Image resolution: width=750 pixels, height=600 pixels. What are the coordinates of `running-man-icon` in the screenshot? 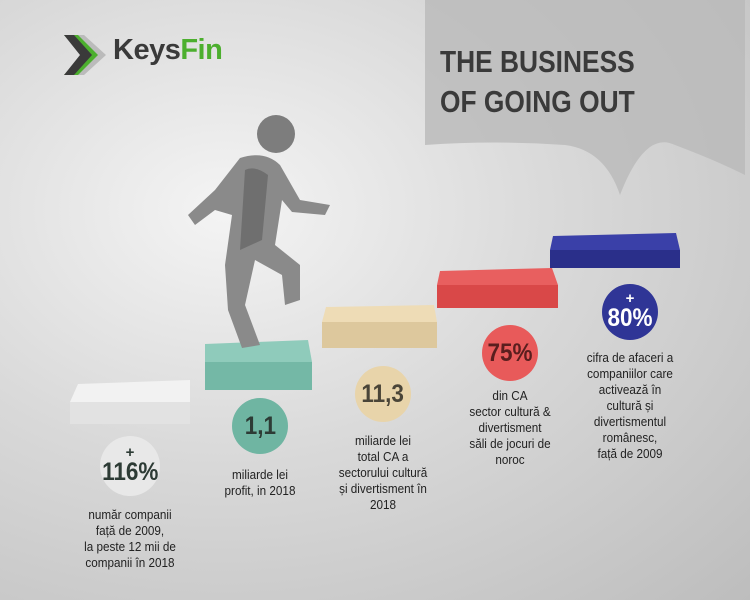 It's located at (259, 231).